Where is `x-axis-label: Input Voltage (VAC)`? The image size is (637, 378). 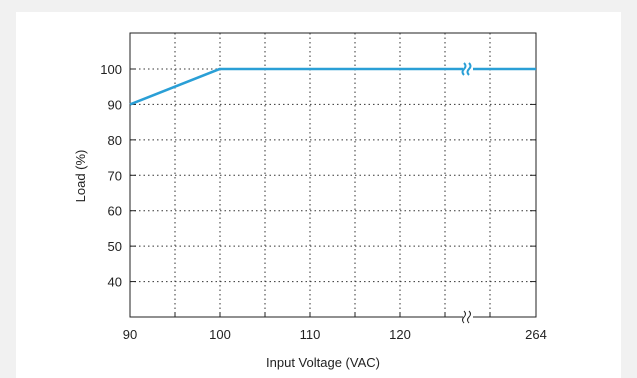 x-axis-label: Input Voltage (VAC) is located at coordinates (323, 362).